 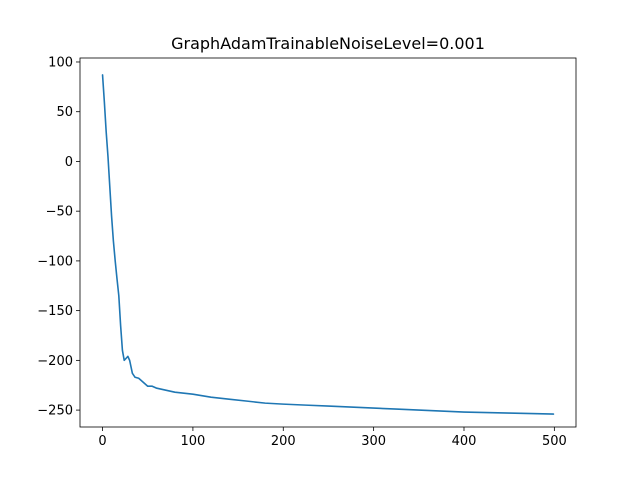 I want to click on x-tick-label: 200, so click(x=283, y=441).